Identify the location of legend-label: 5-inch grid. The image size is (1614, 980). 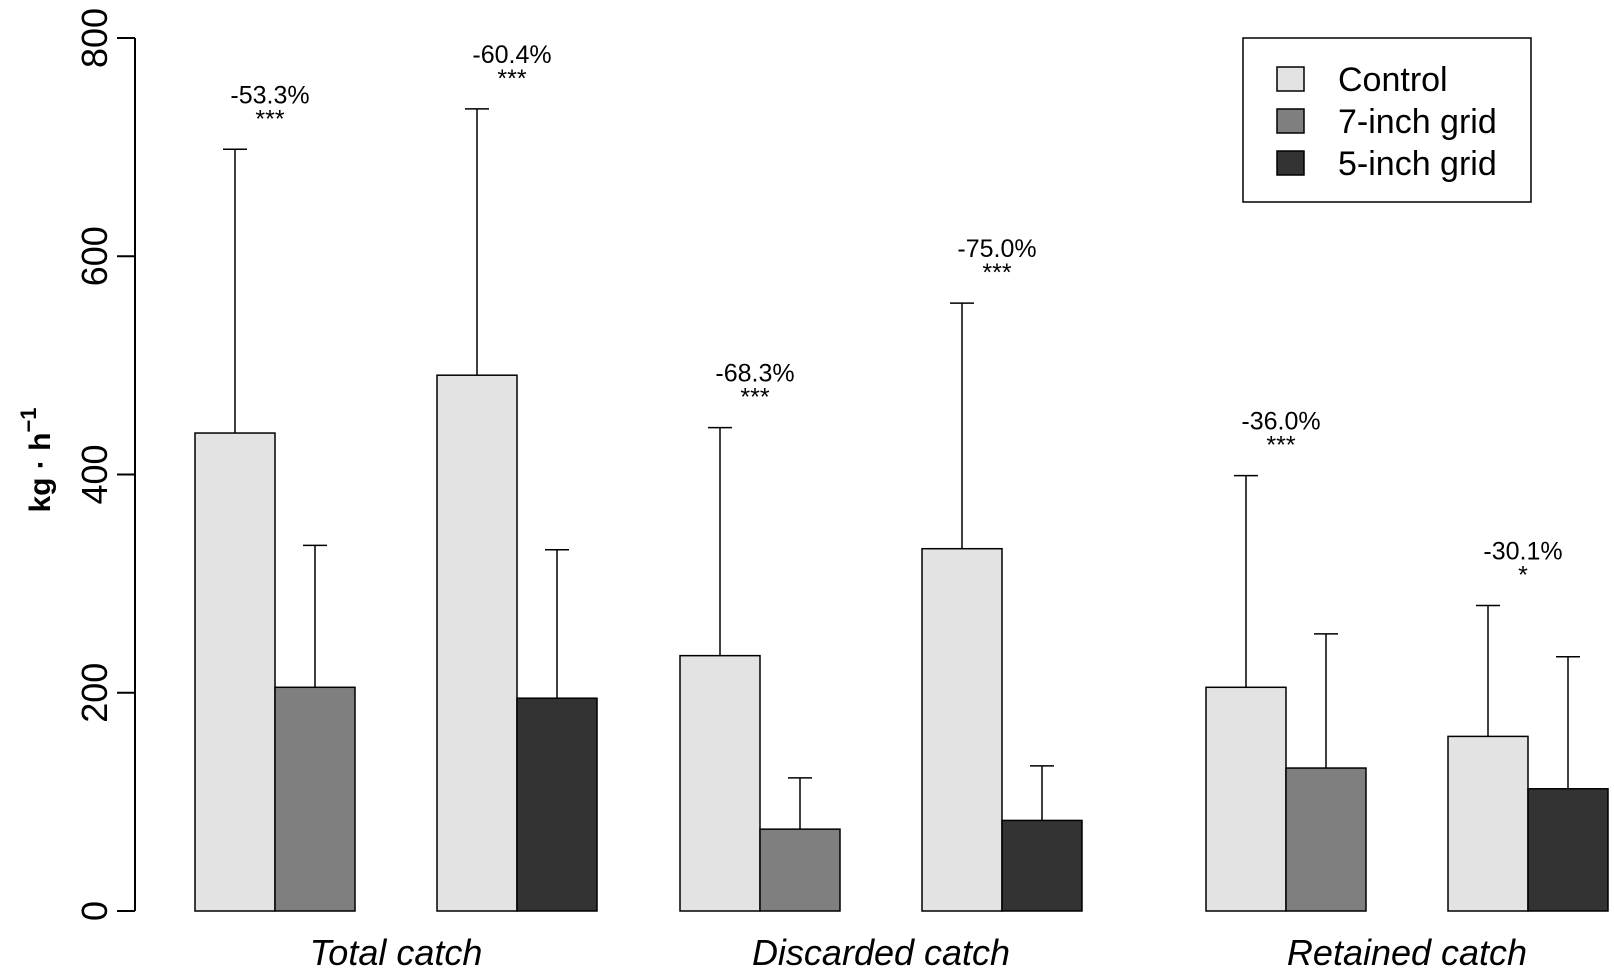
(1417, 164).